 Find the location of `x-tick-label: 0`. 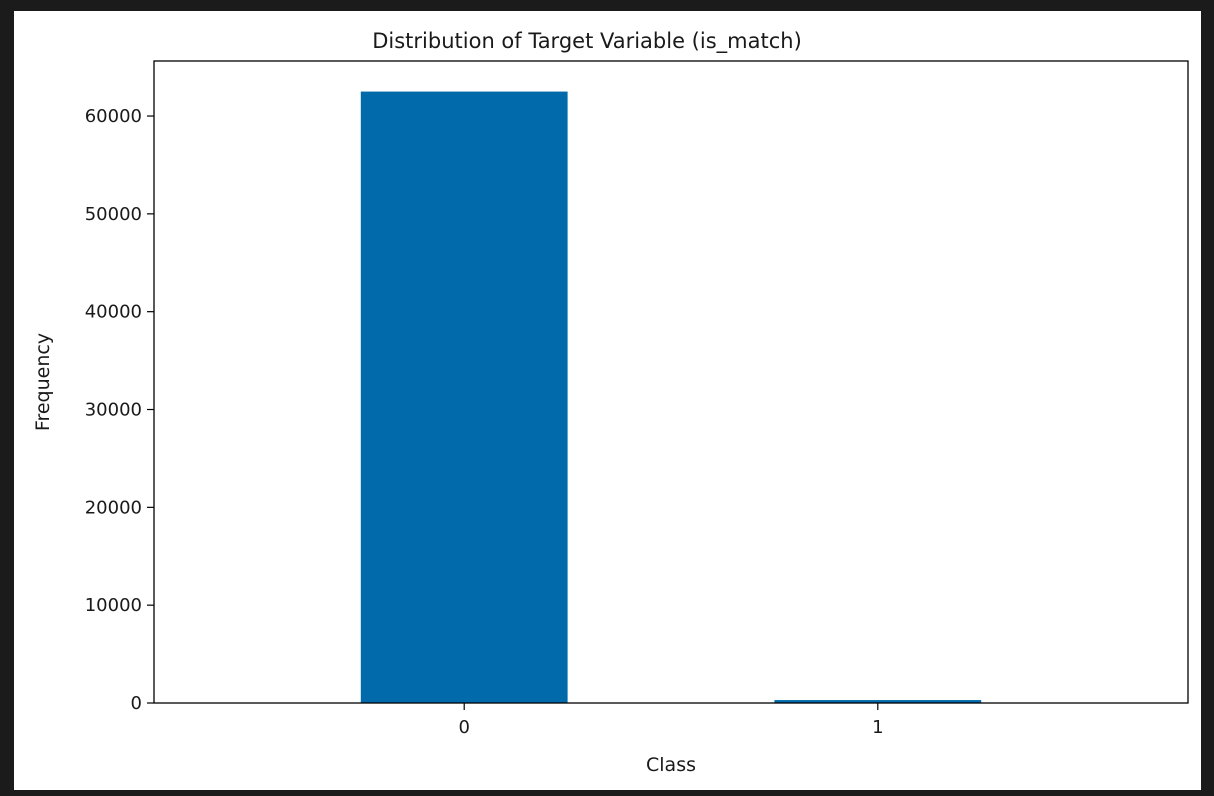

x-tick-label: 0 is located at coordinates (463, 727).